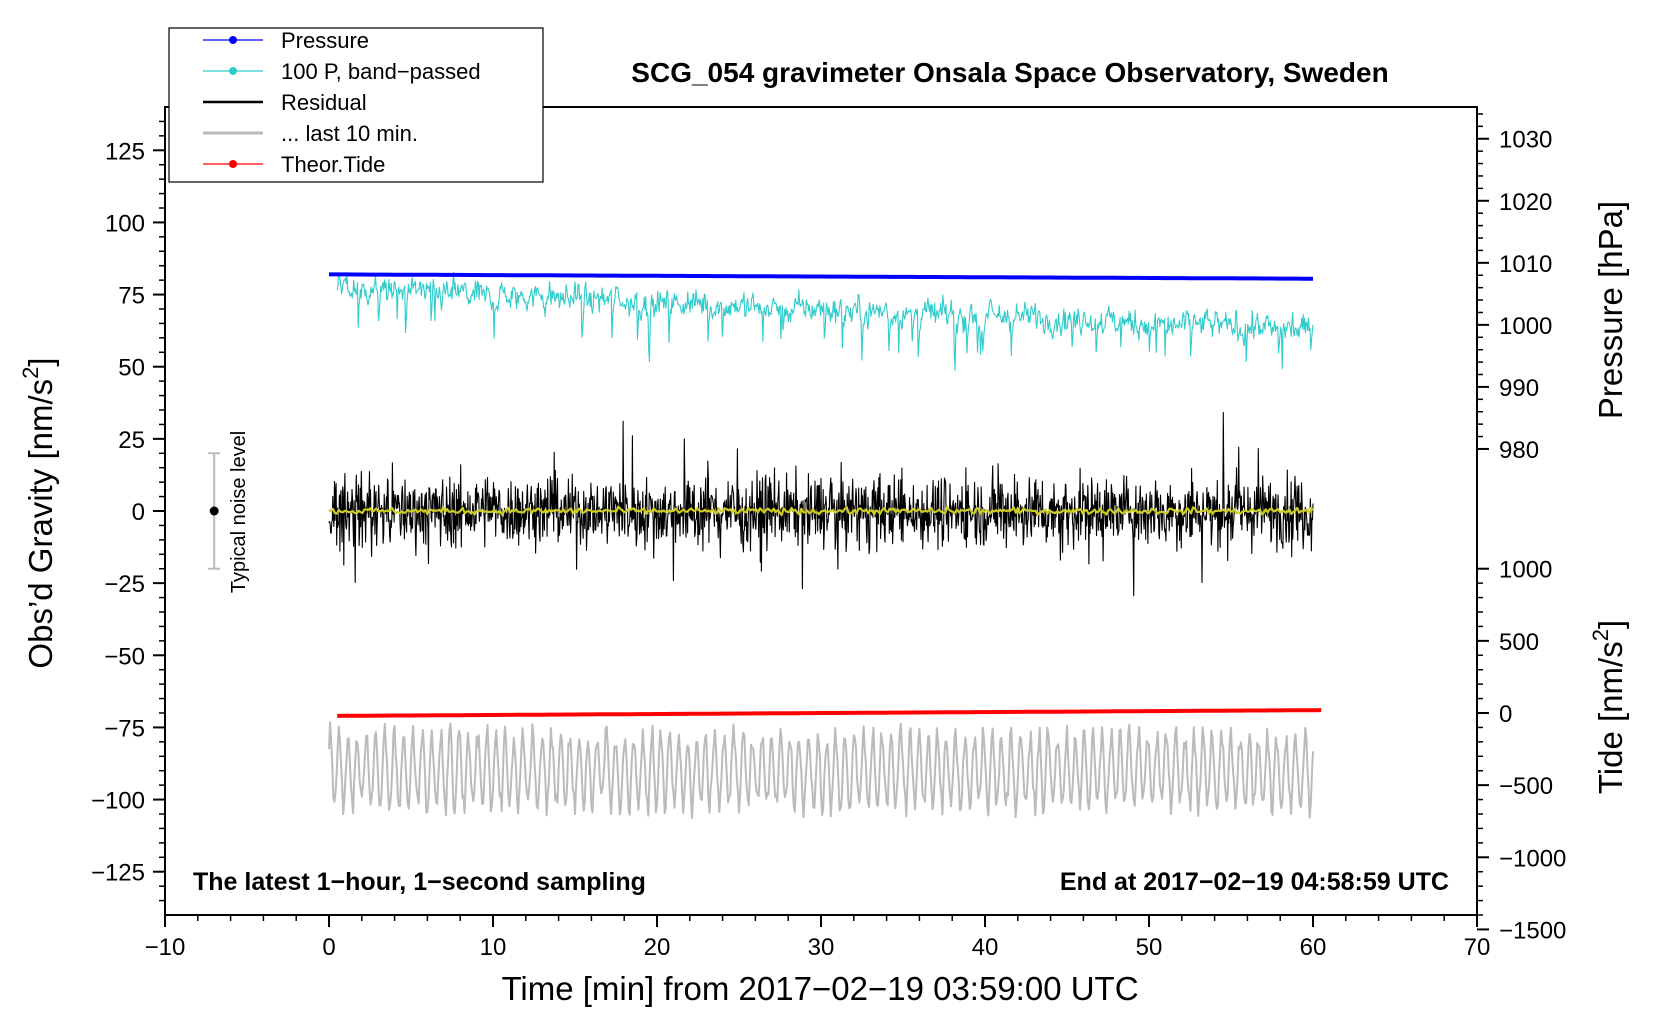 This screenshot has width=1660, height=1020. I want to click on y-axis-tide: −1500 −1000 −500 0 500 1000, so click(1521, 750).